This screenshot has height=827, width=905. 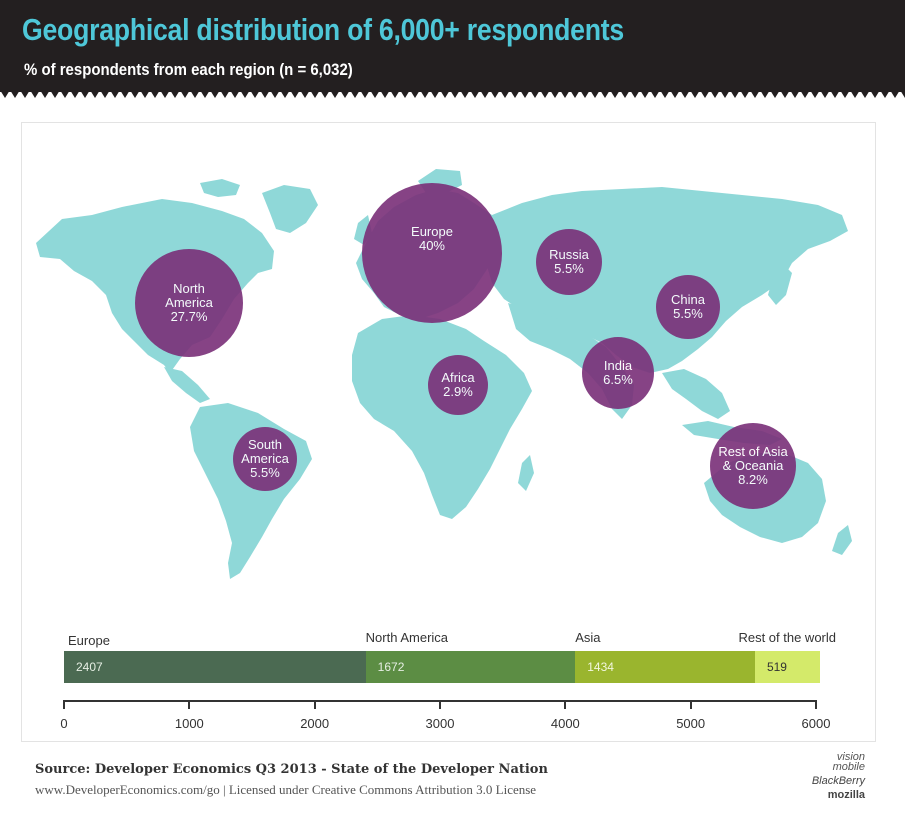 I want to click on greenland, so click(x=290, y=209).